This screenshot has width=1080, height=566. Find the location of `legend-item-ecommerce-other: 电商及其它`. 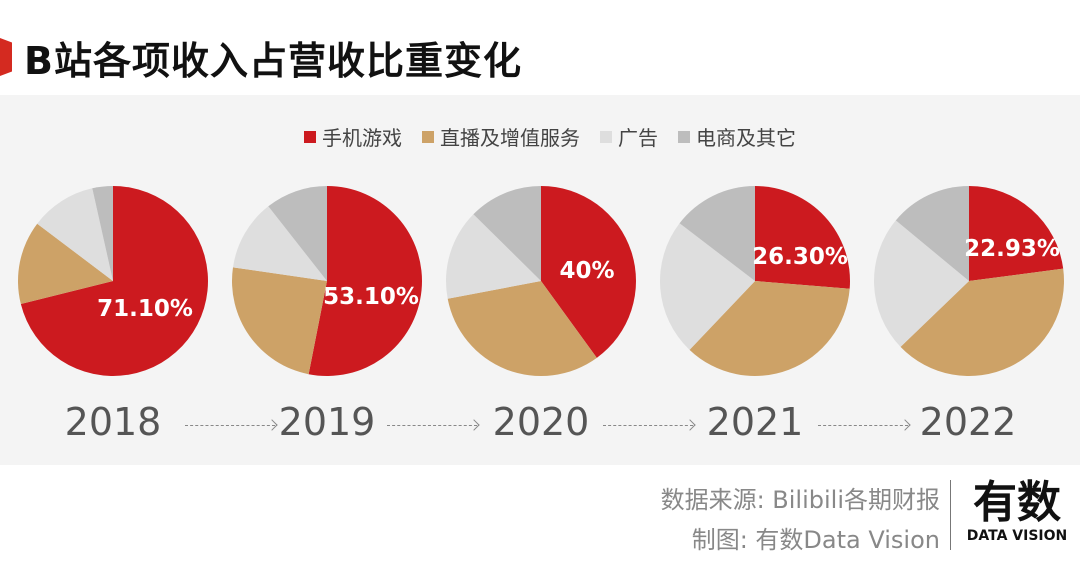

legend-item-ecommerce-other: 电商及其它 is located at coordinates (737, 136).